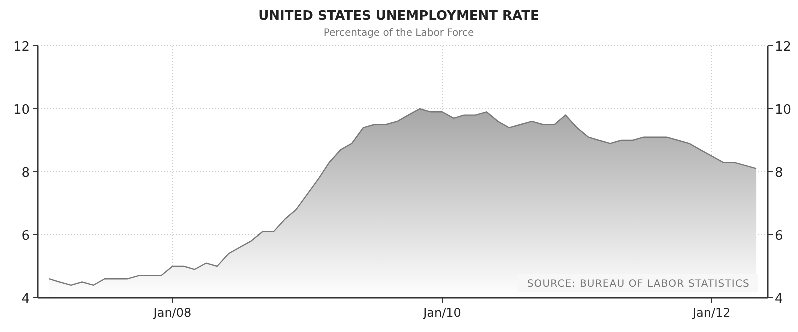 The image size is (798, 332). I want to click on y-tick-label: 12, so click(21, 47).